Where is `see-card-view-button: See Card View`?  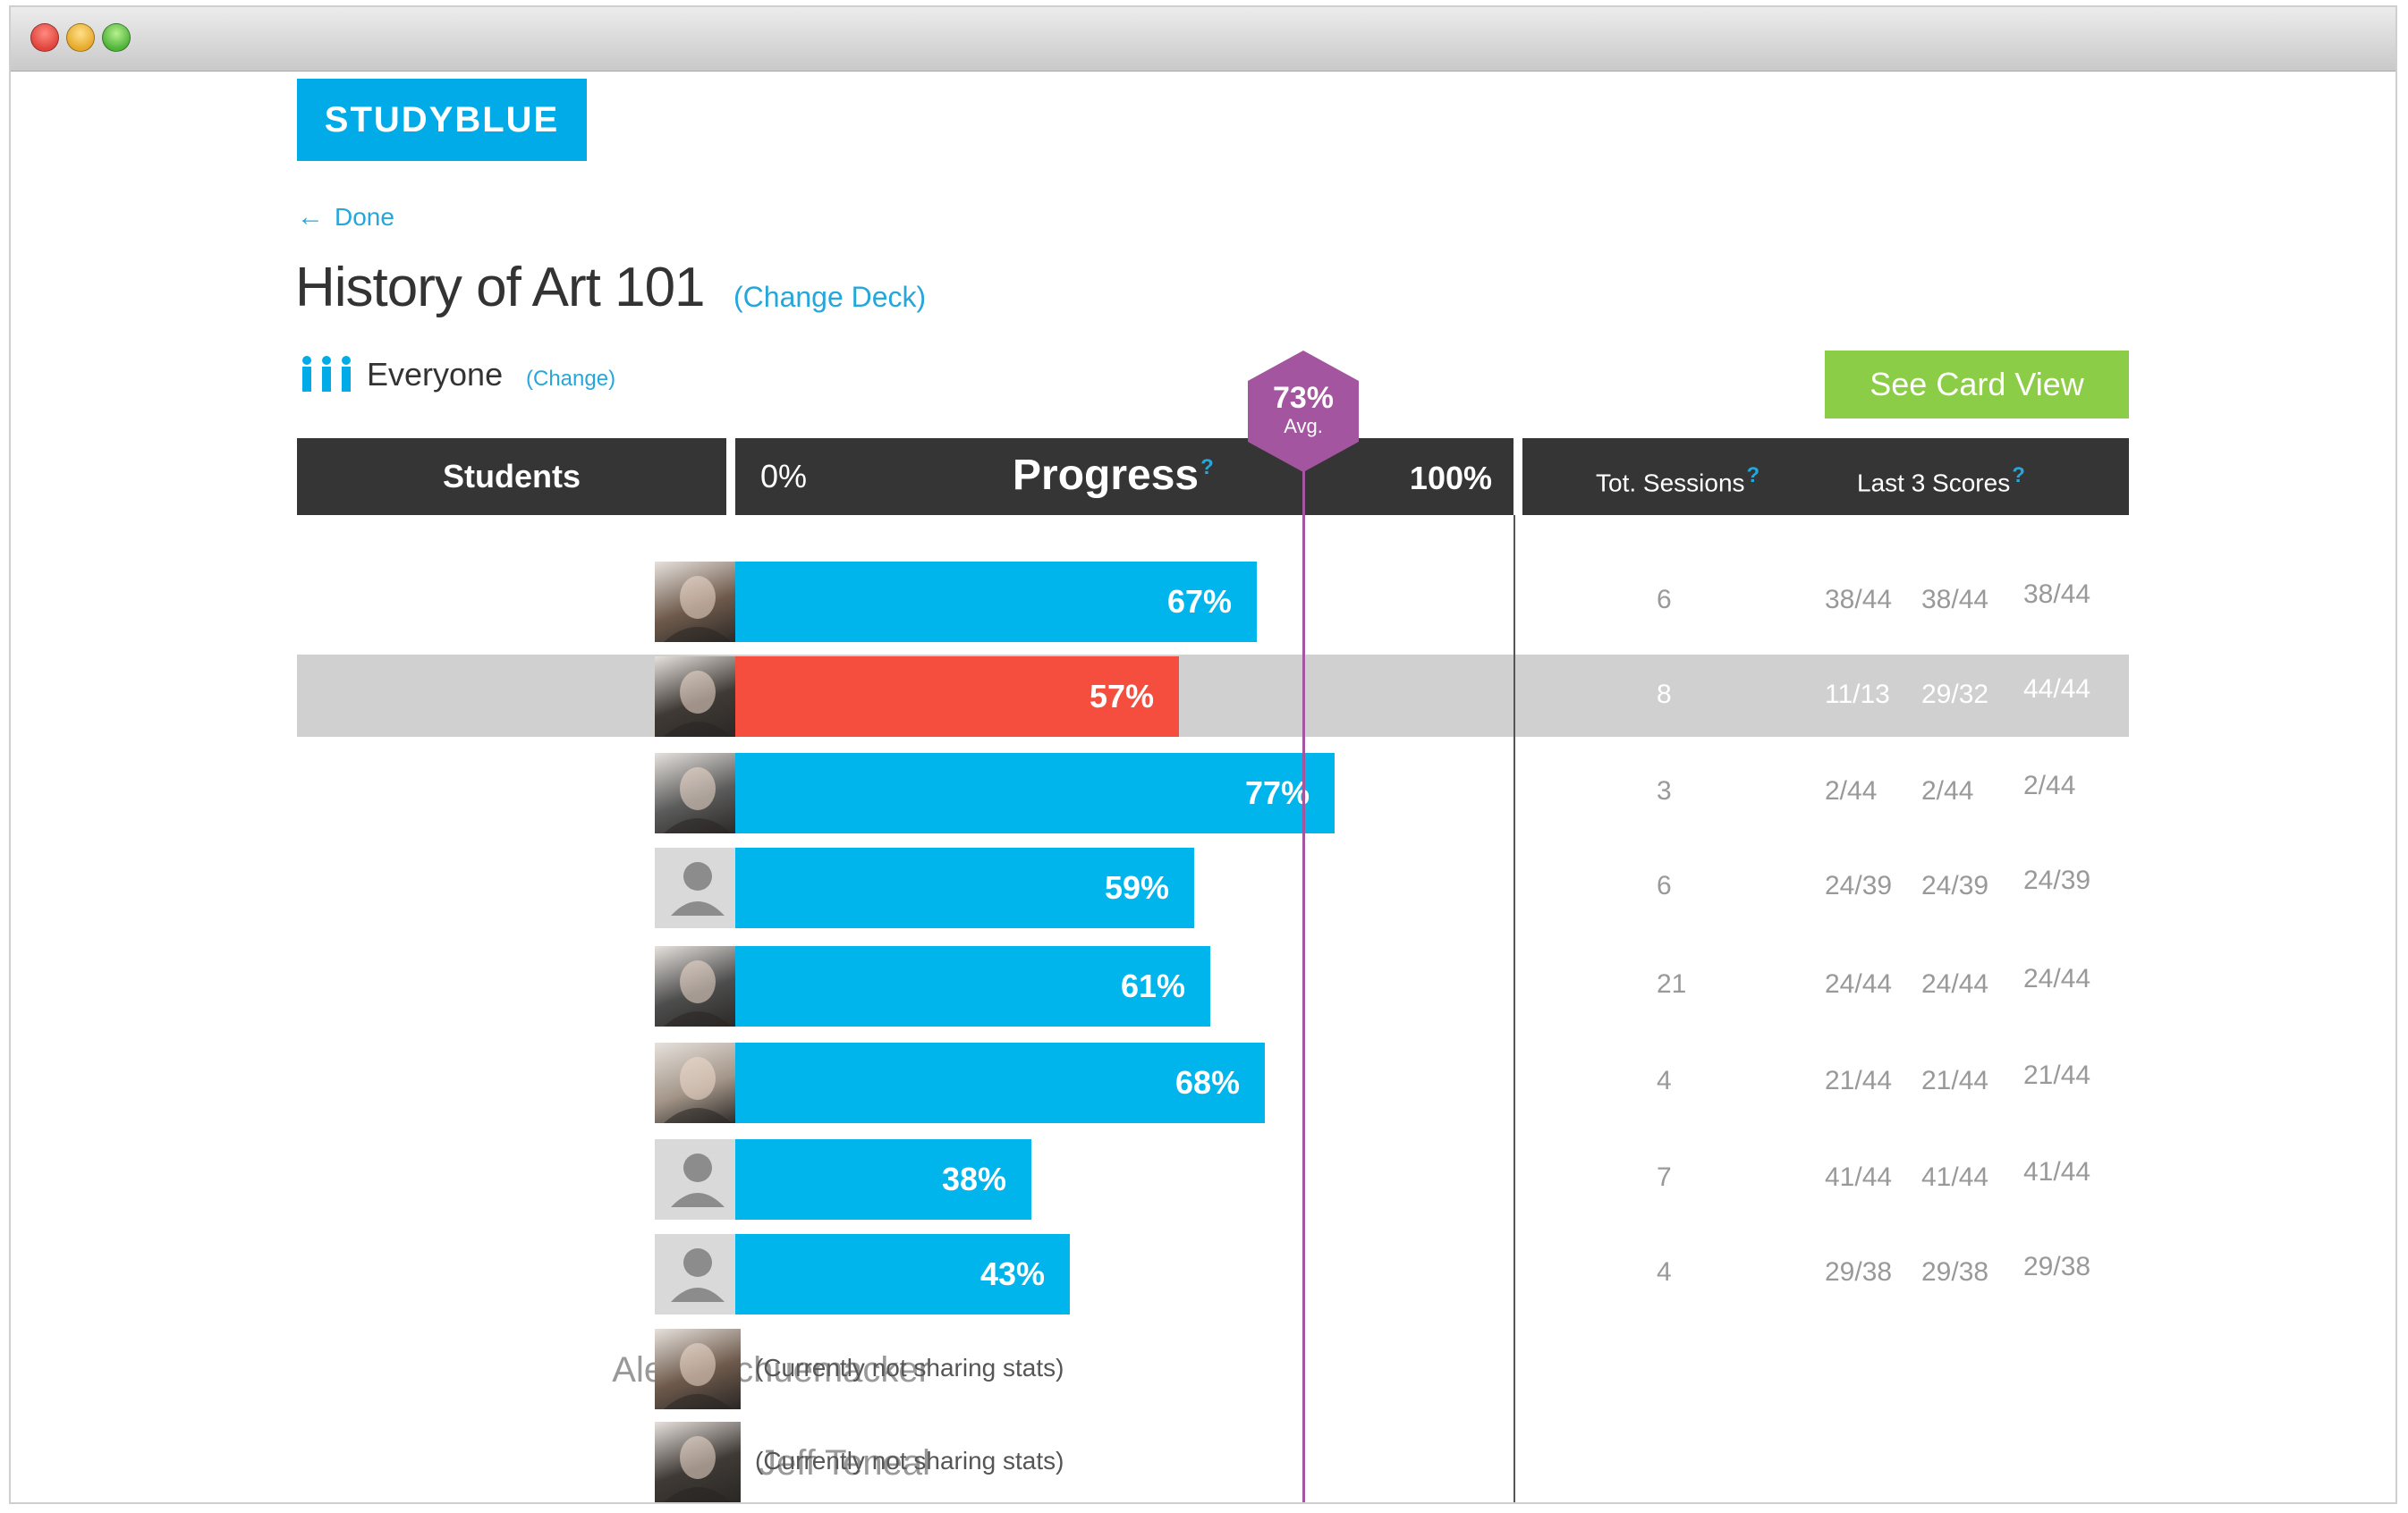 see-card-view-button: See Card View is located at coordinates (1977, 384).